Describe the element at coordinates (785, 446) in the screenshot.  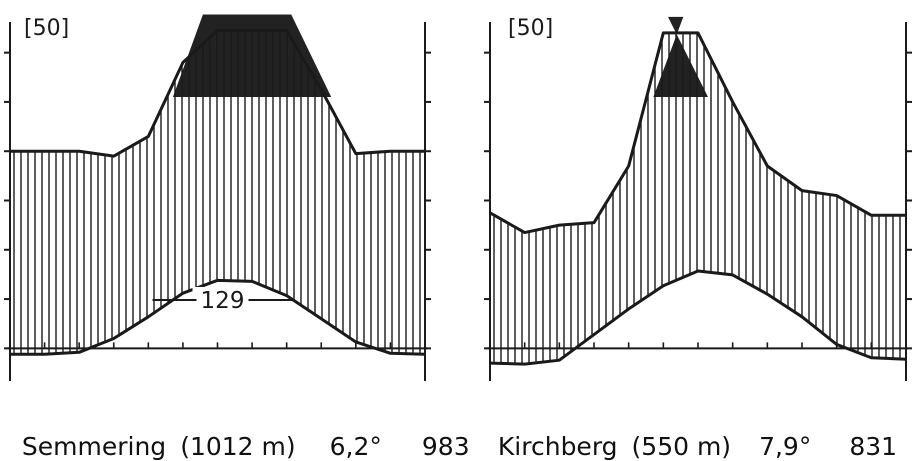
I see `mean-temperature: 7,9°` at that location.